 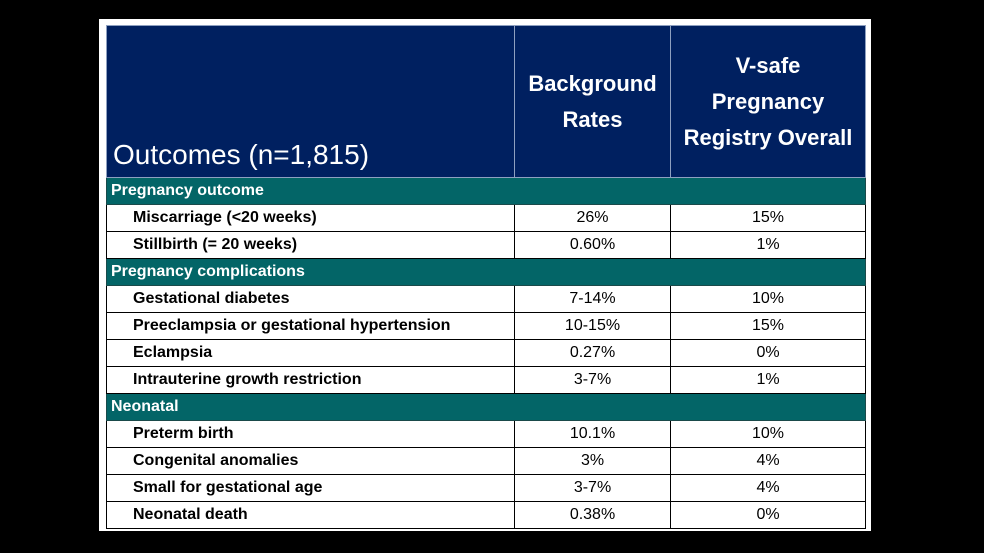 What do you see at coordinates (592, 101) in the screenshot?
I see `header-background-rates: Background Rates` at bounding box center [592, 101].